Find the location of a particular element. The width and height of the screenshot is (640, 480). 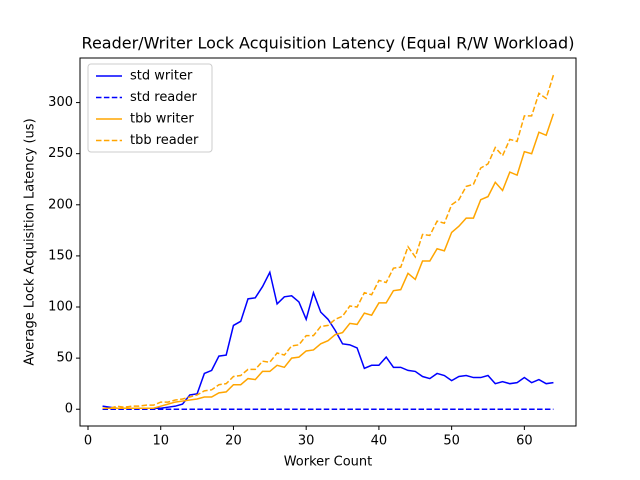

x-tick-label: 0 is located at coordinates (88, 441).